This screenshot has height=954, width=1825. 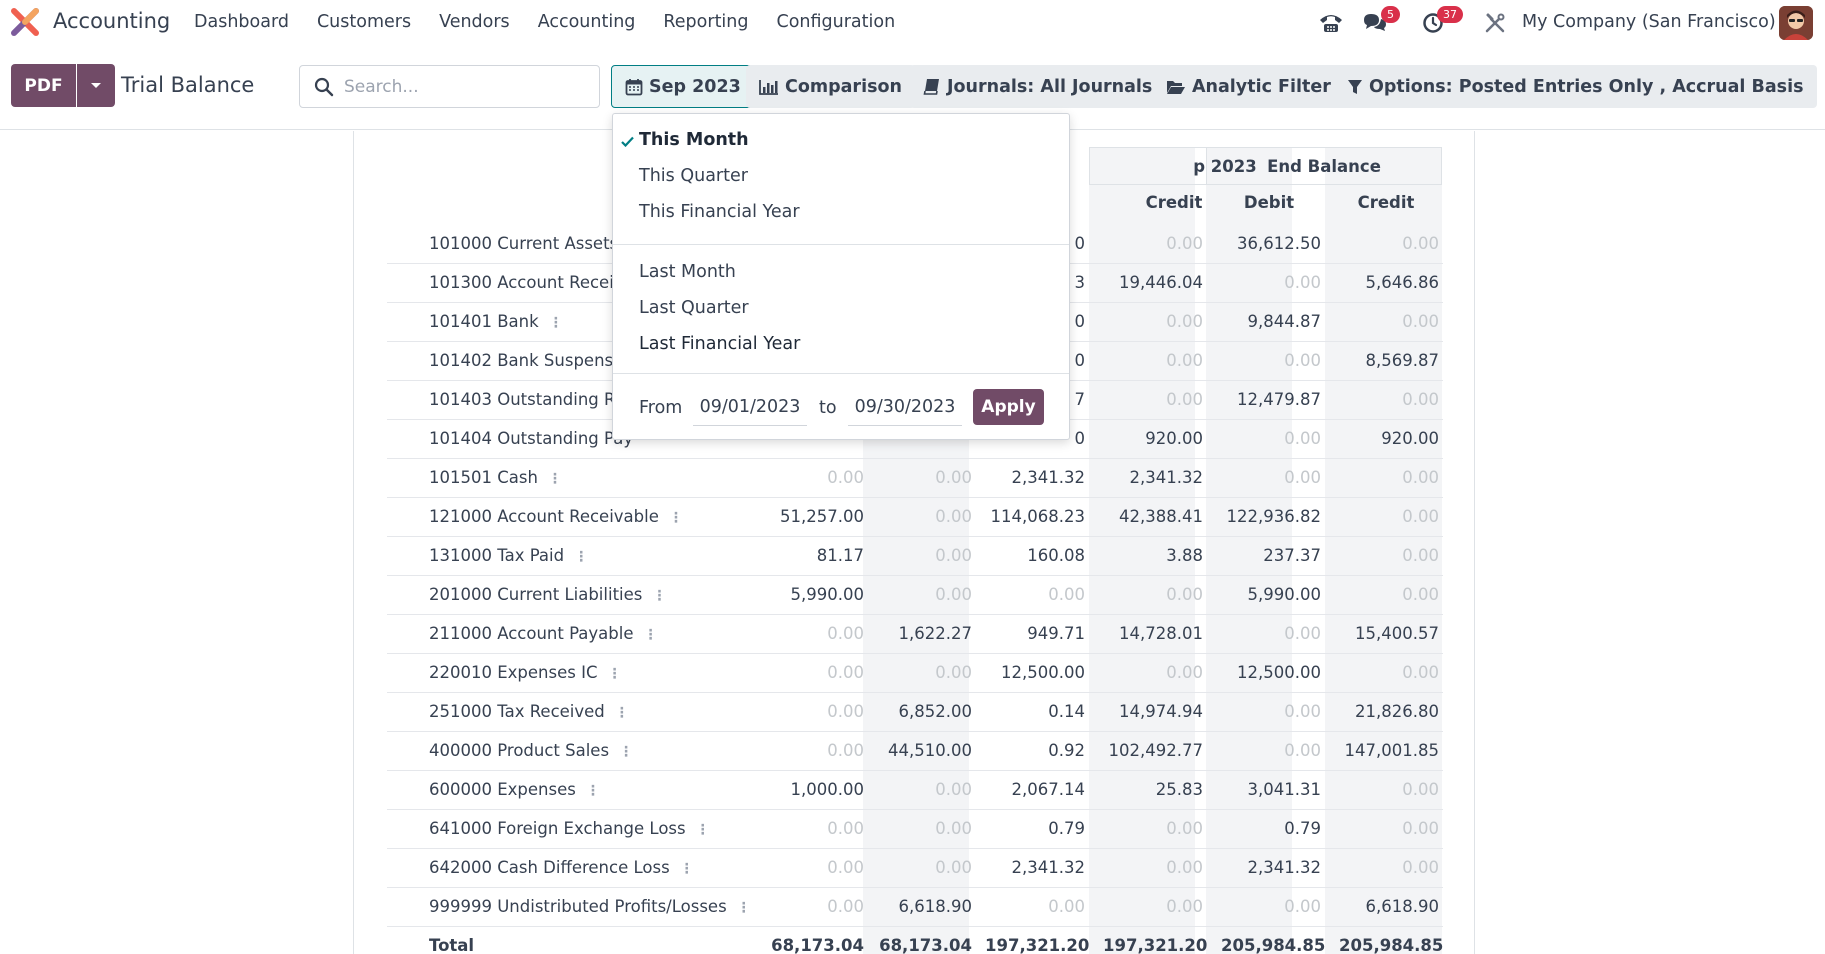 What do you see at coordinates (1331, 23) in the screenshot?
I see `phone-icon` at bounding box center [1331, 23].